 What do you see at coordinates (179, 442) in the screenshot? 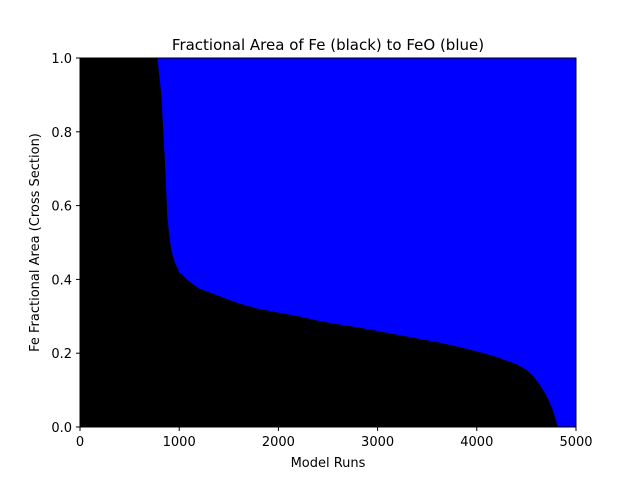
I see `x-tick-label: 1000` at bounding box center [179, 442].